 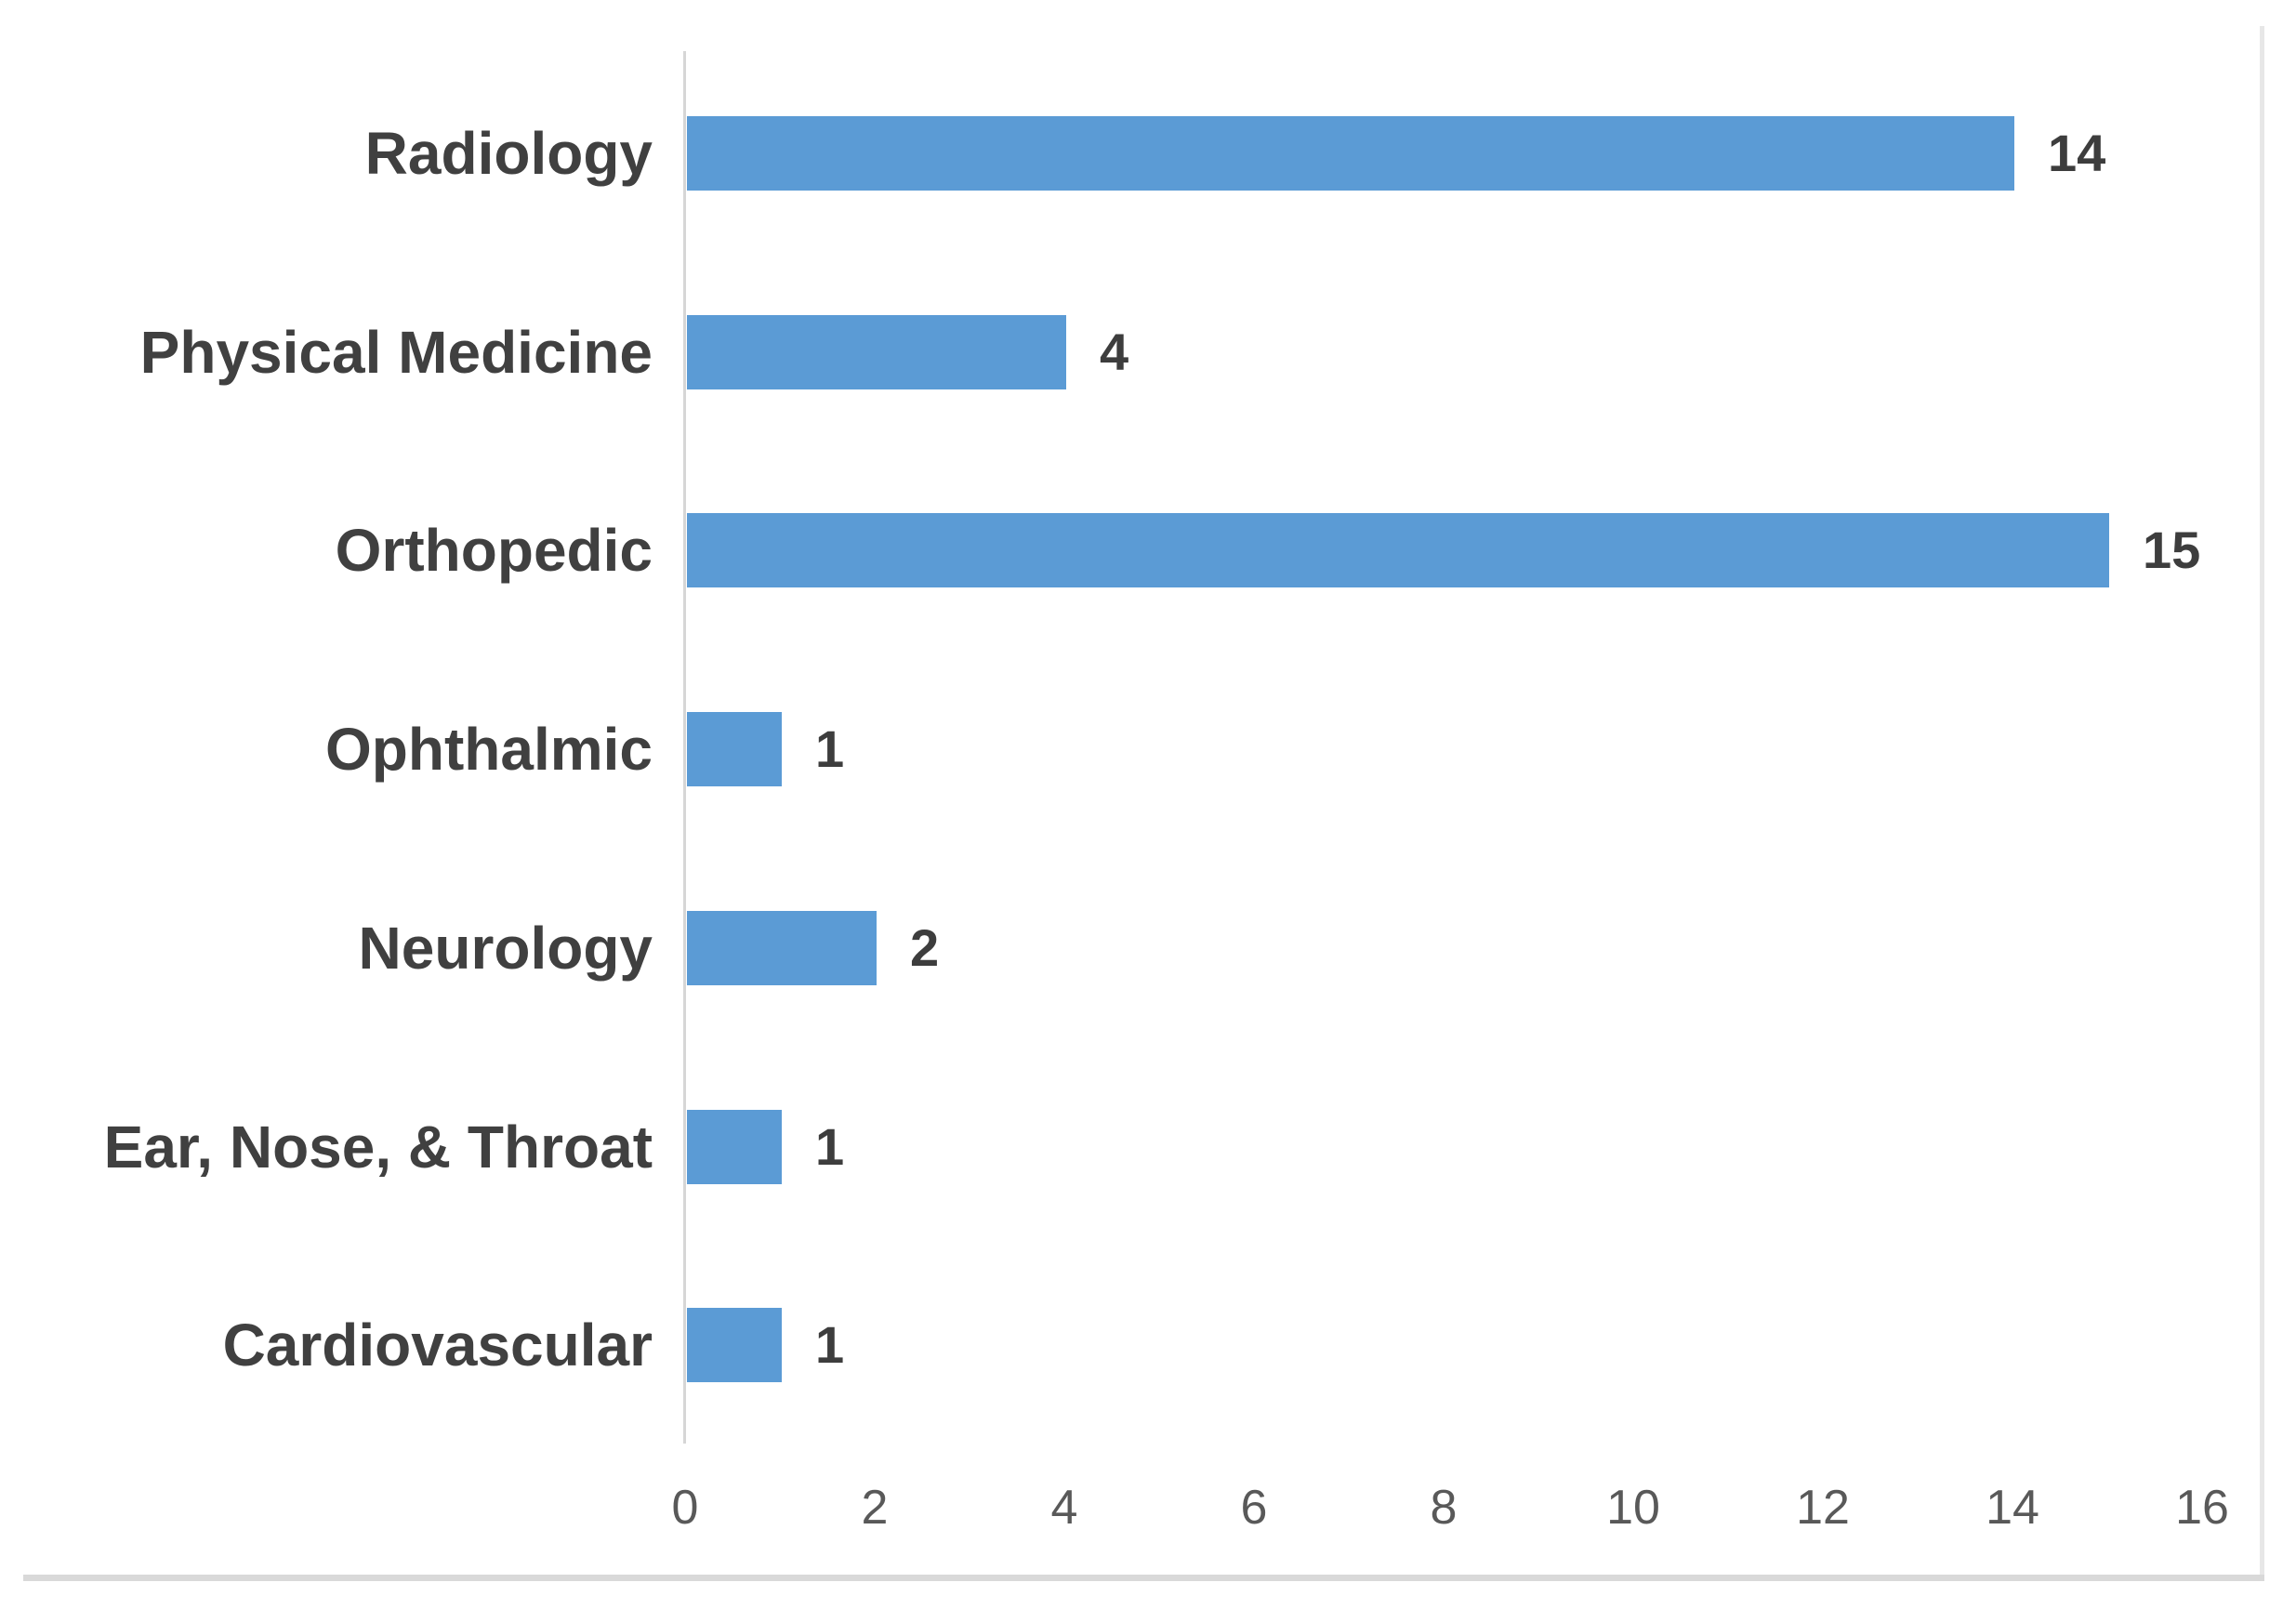 What do you see at coordinates (378, 1146) in the screenshot?
I see `category-label: Ear, Nose, & Throat` at bounding box center [378, 1146].